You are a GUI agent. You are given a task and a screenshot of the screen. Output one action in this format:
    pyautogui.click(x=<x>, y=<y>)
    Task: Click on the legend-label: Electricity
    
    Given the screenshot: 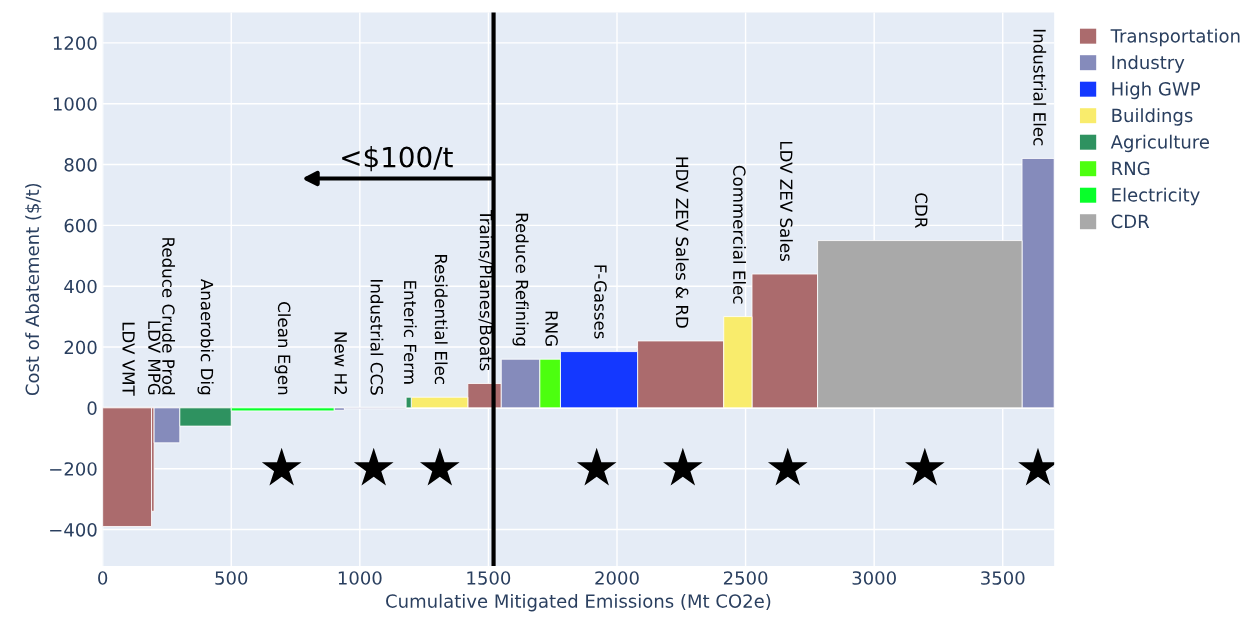 What is the action you would take?
    pyautogui.click(x=1156, y=196)
    